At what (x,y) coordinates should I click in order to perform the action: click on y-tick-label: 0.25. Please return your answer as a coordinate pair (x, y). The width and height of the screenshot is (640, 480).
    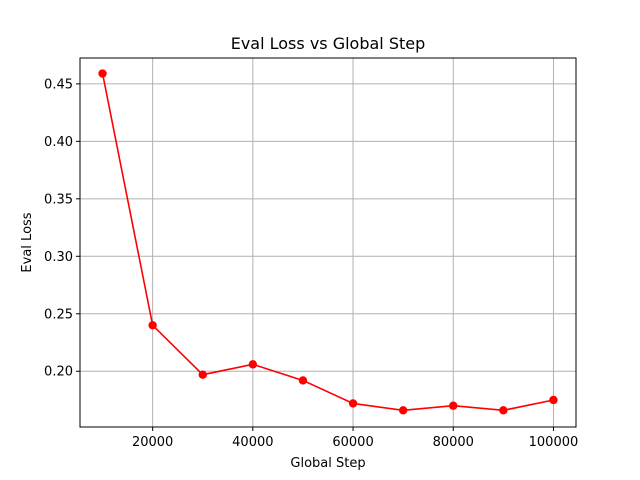
    Looking at the image, I should click on (58, 314).